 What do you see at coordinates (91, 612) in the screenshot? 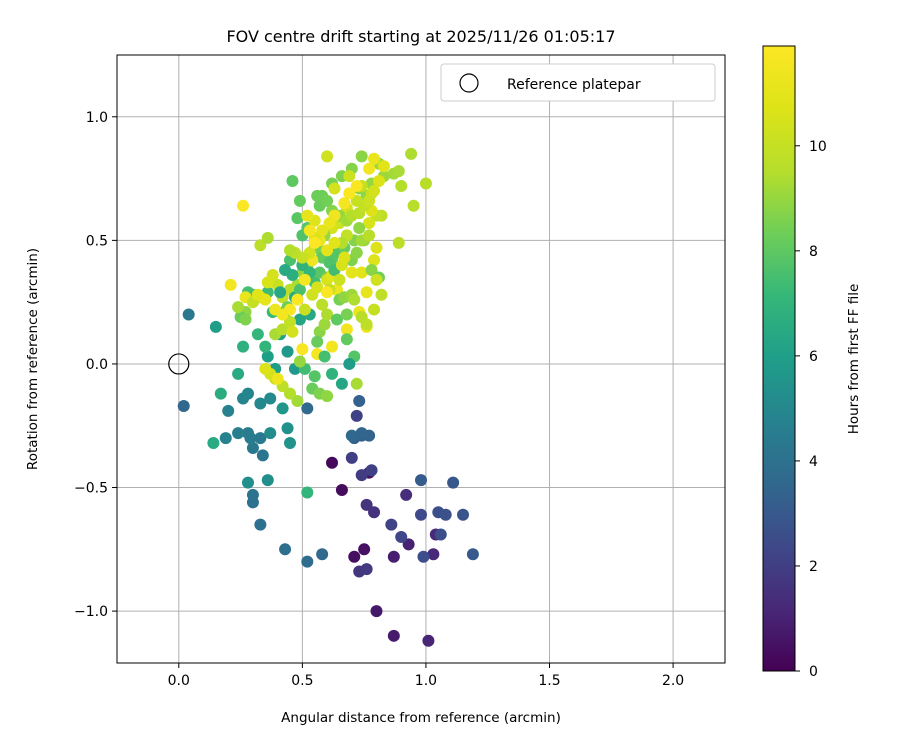
I see `y-tick-label: −1.0` at bounding box center [91, 612].